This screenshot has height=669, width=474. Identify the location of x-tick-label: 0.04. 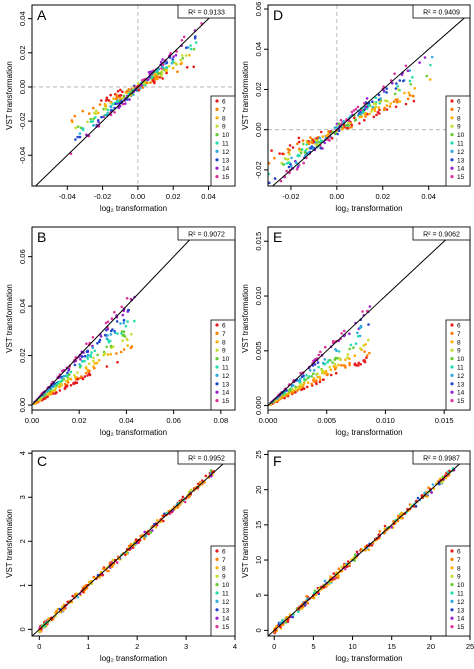
(126, 420).